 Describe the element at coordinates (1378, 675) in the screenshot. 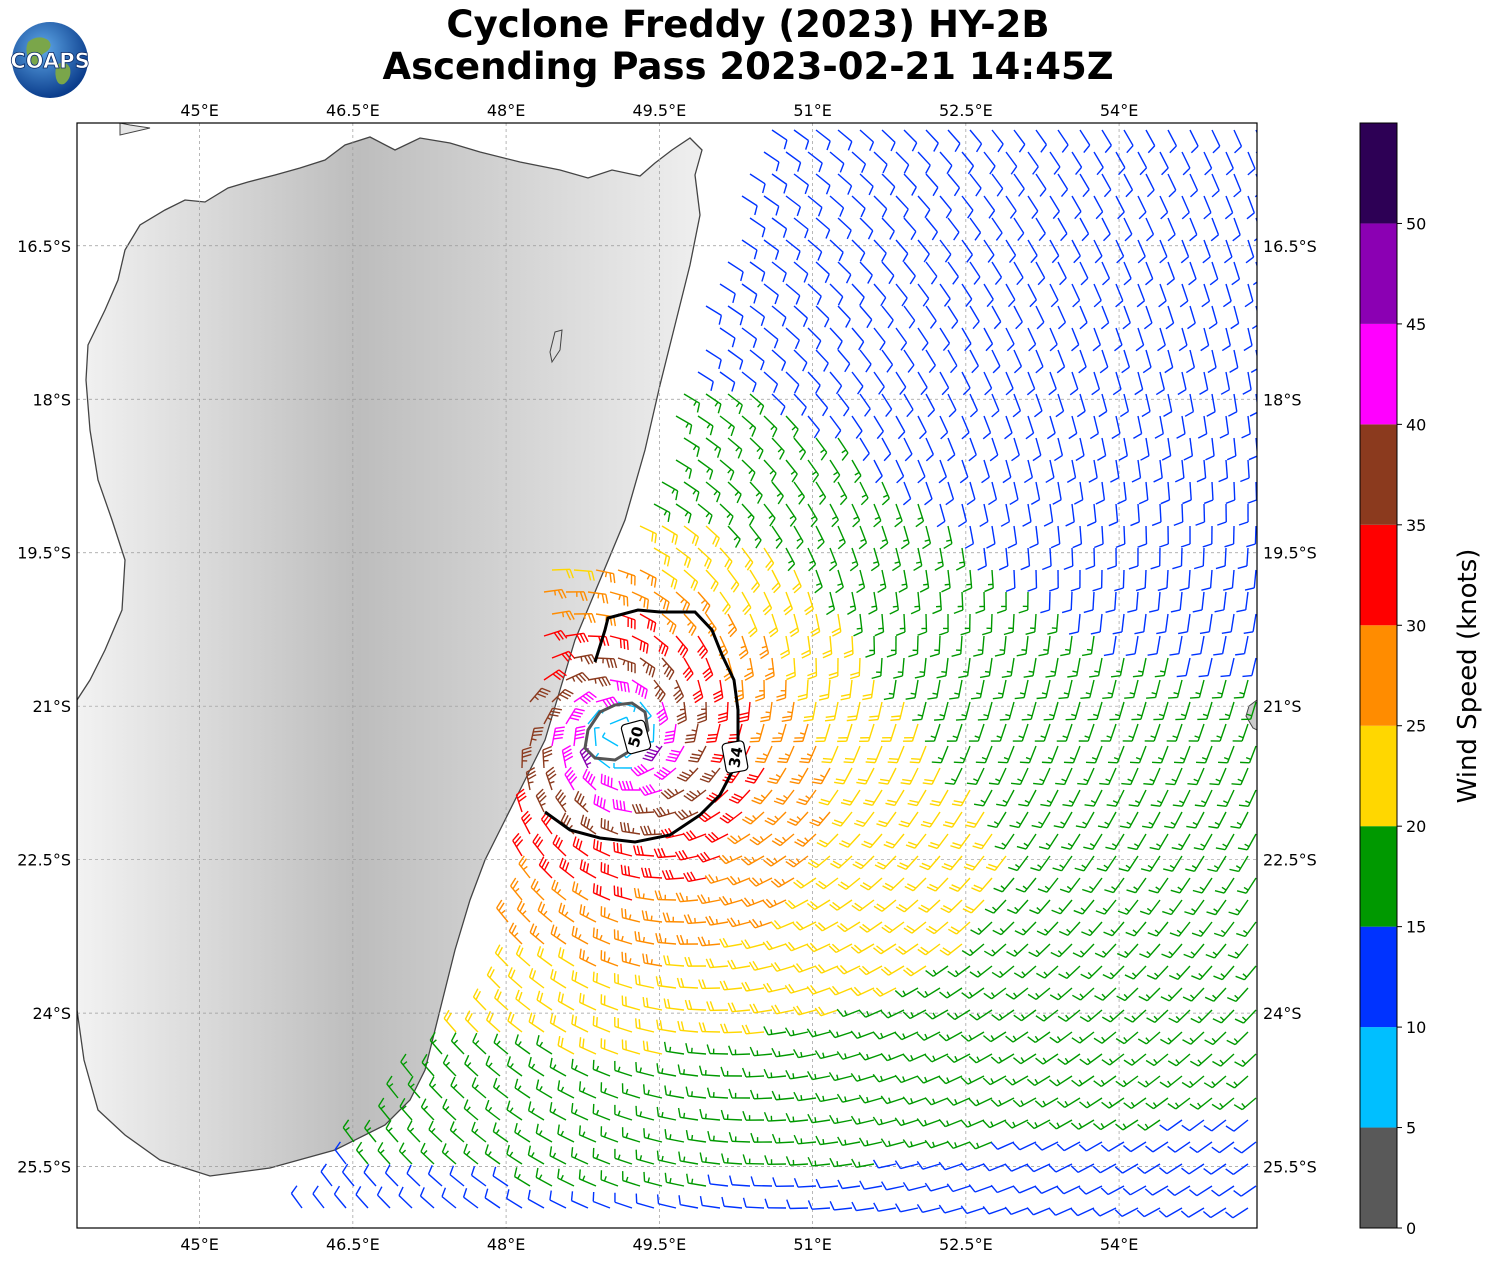

I see `colorbar-frame` at that location.